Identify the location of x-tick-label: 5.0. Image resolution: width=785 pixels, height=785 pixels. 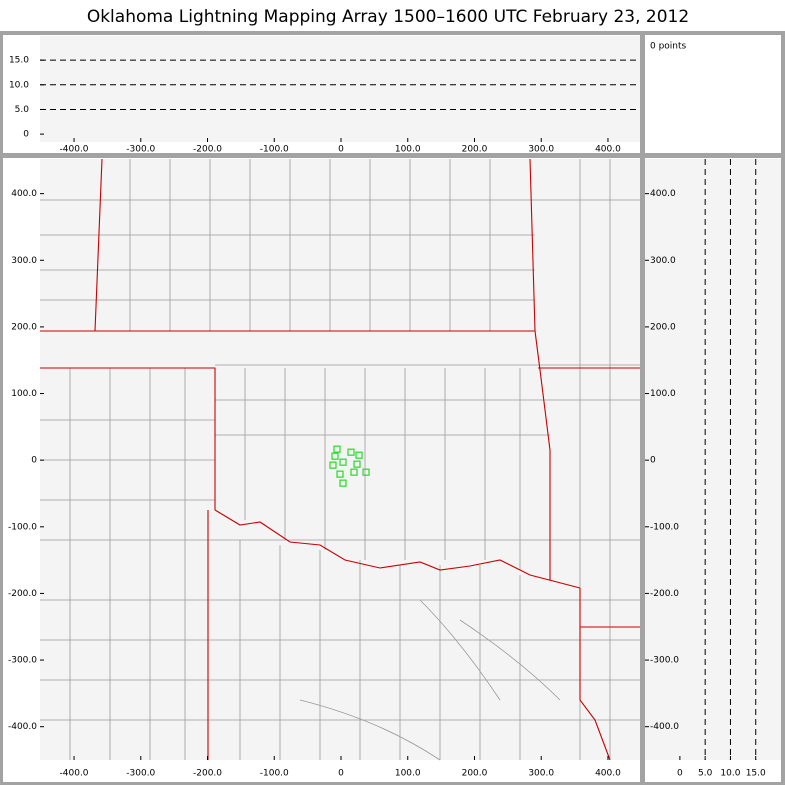
(705, 774).